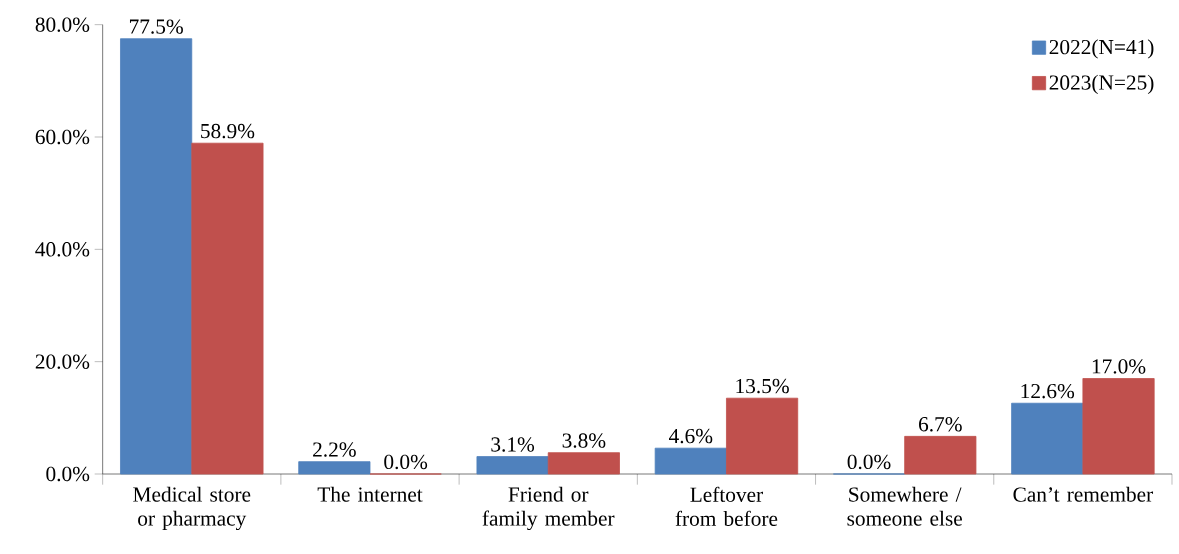  Describe the element at coordinates (1101, 49) in the screenshot. I see `legend-label: 2022(N=41)` at that location.